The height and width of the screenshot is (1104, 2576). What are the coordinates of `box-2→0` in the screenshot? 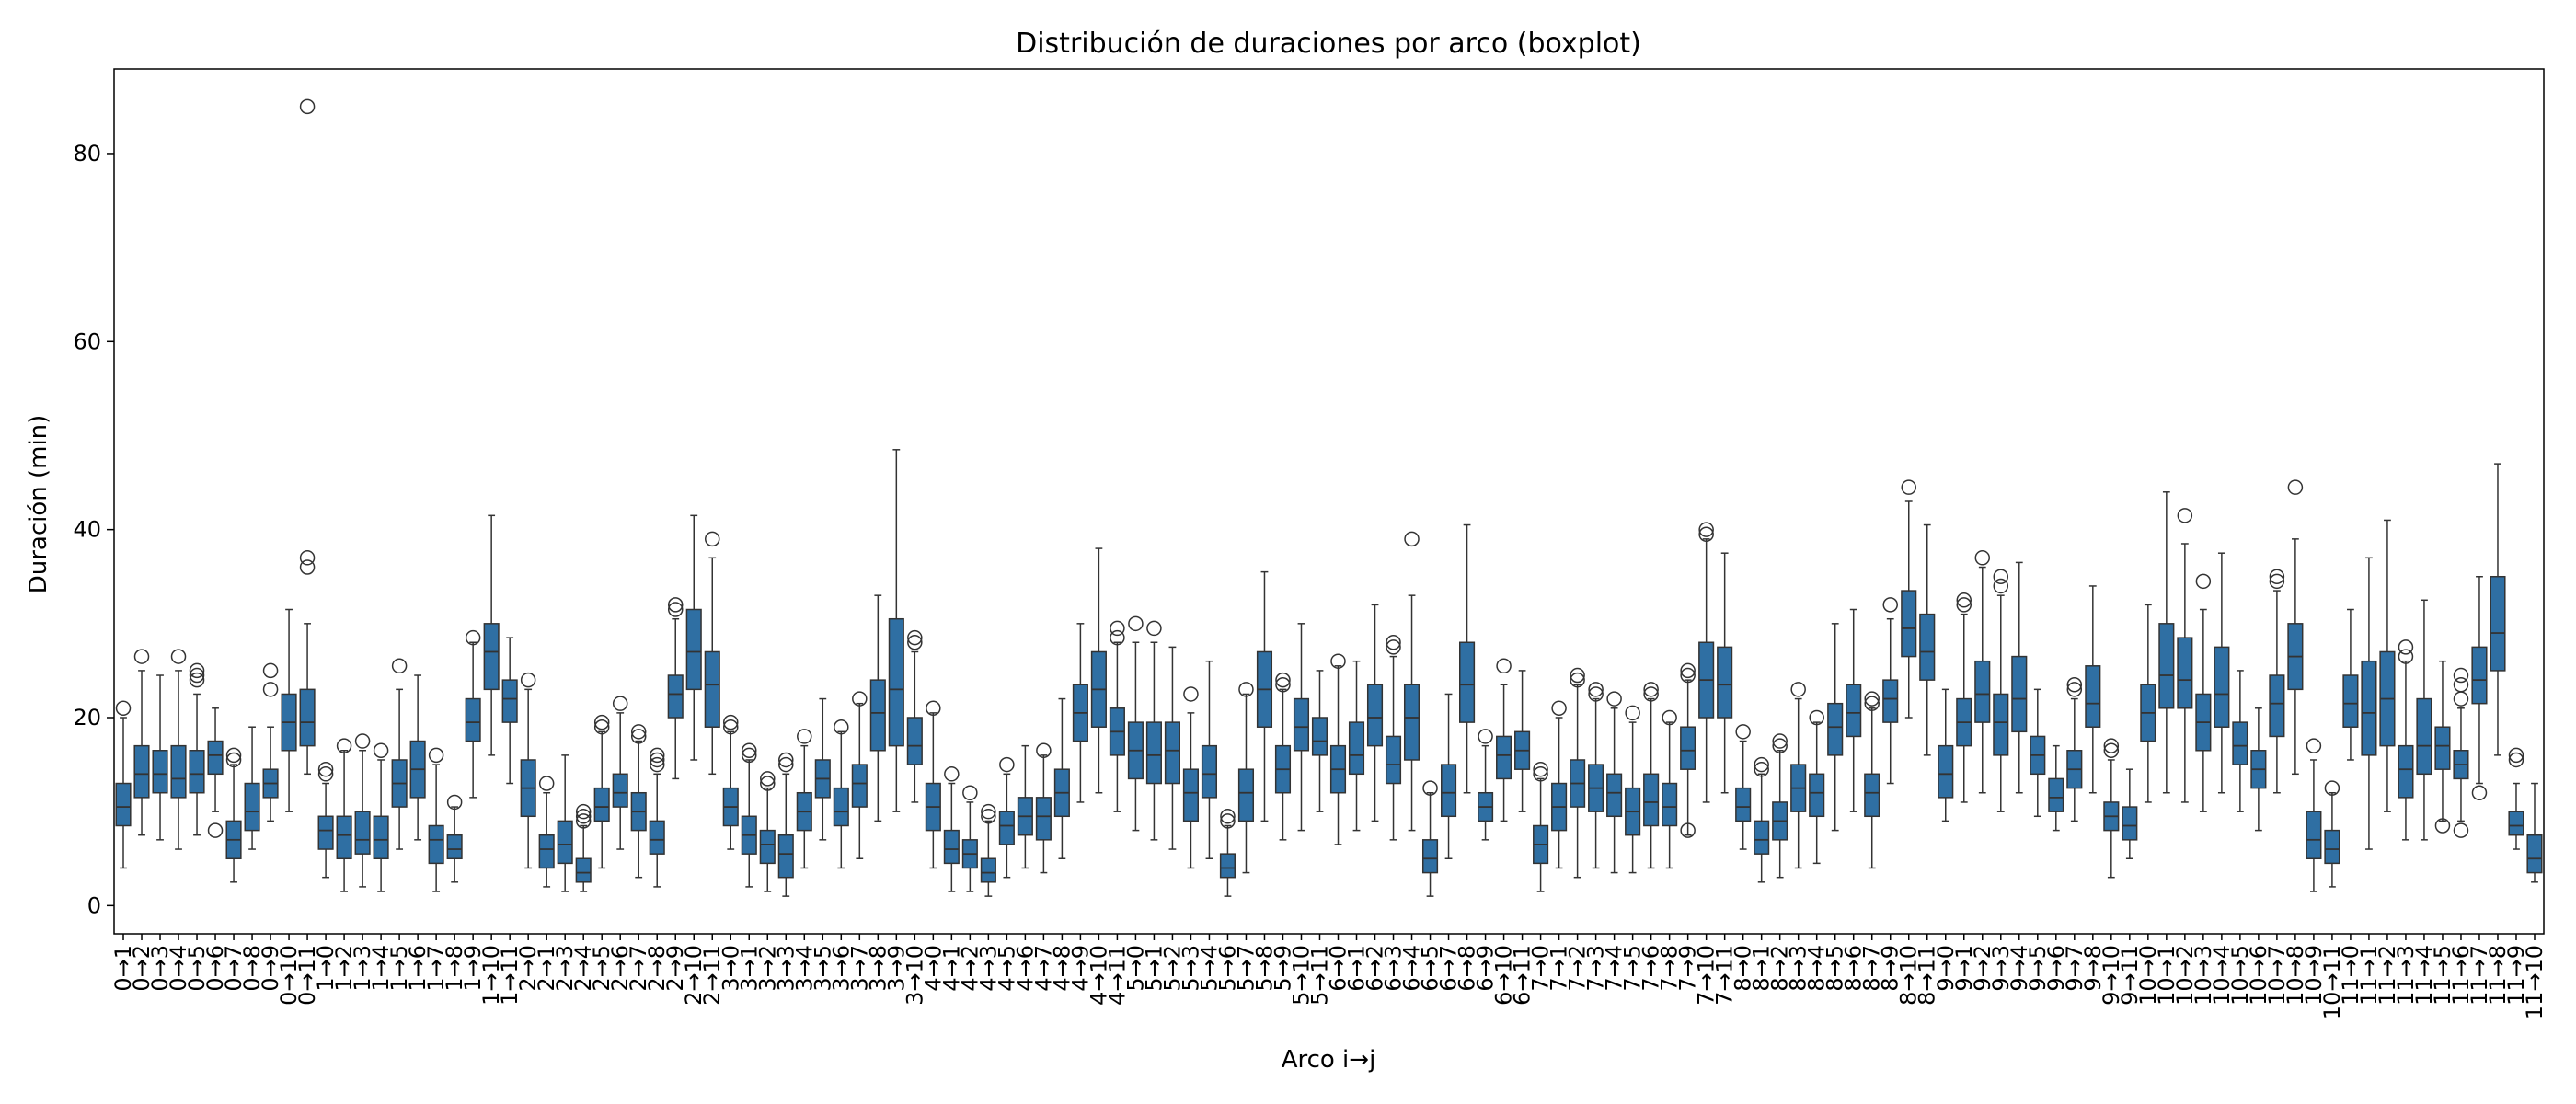 It's located at (528, 770).